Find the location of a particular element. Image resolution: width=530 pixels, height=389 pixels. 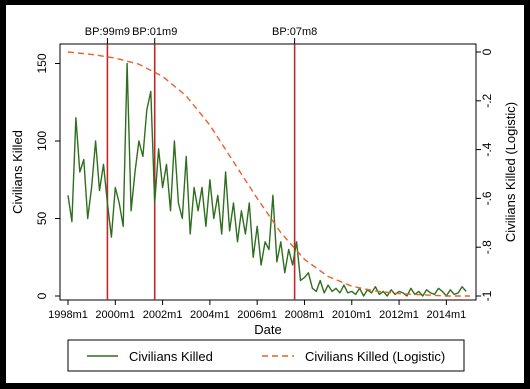

y-axis-left-label: Civilians Killed is located at coordinates (17, 172).